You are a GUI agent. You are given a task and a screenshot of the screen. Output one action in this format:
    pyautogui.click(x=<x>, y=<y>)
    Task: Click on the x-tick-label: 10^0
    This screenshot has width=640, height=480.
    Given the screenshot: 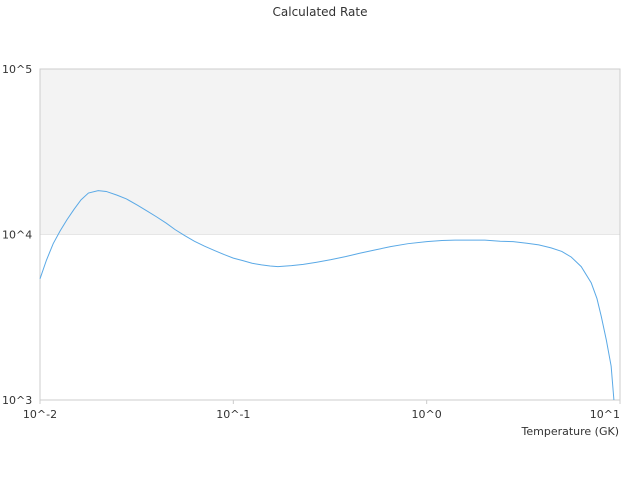 What is the action you would take?
    pyautogui.click(x=427, y=414)
    